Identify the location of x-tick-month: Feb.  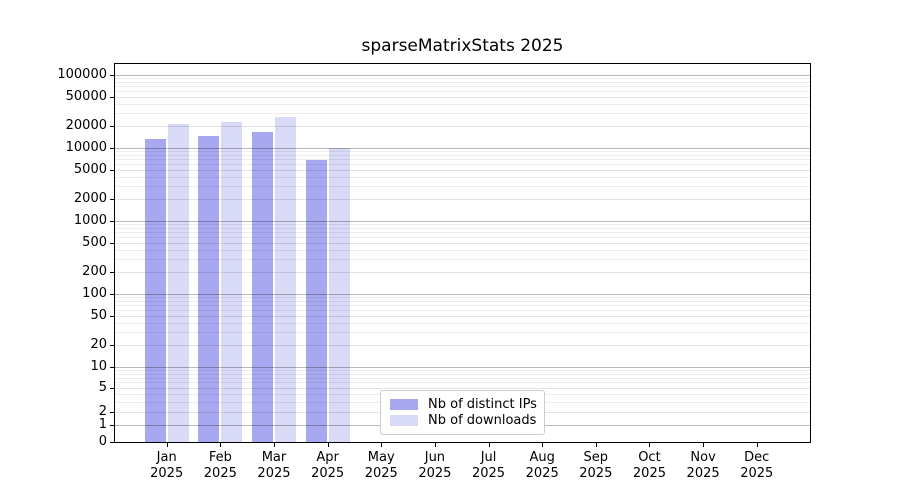
(220, 457).